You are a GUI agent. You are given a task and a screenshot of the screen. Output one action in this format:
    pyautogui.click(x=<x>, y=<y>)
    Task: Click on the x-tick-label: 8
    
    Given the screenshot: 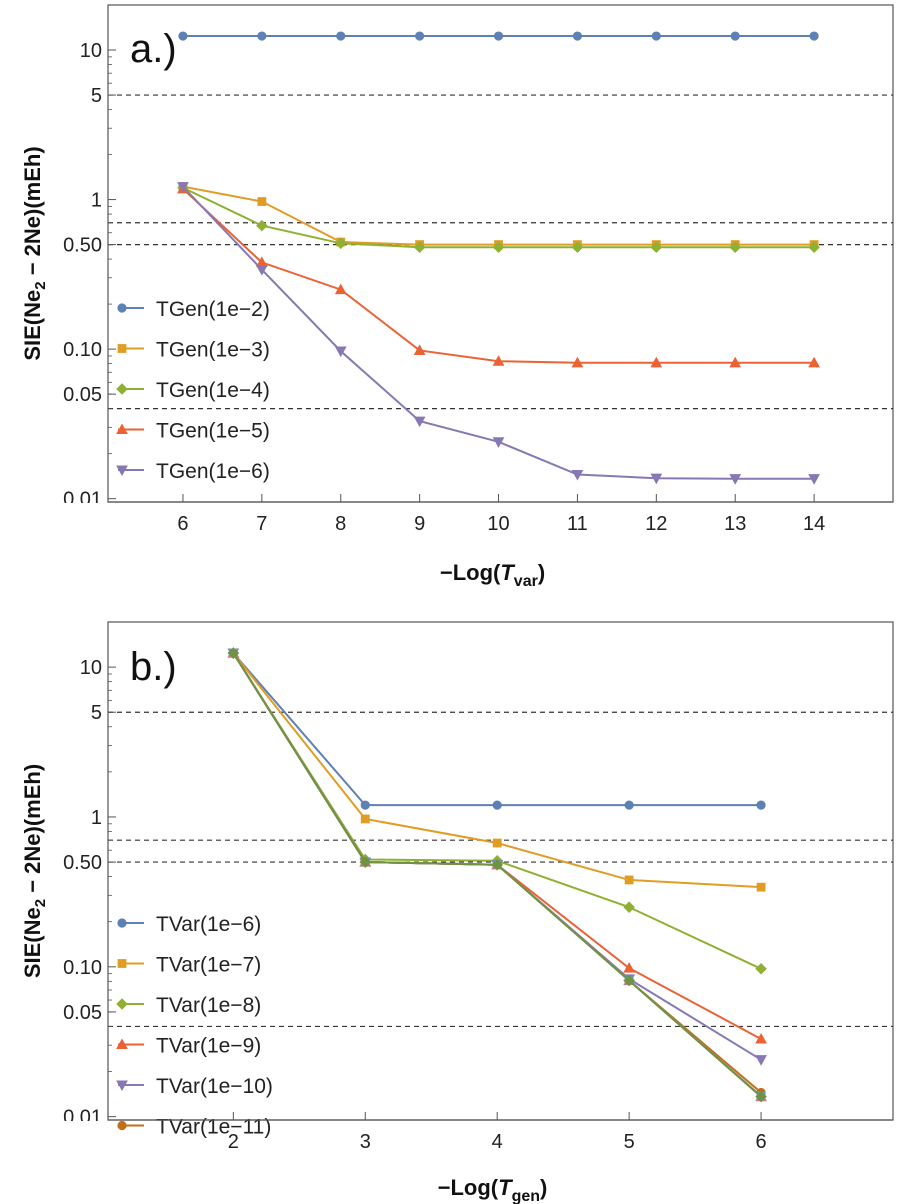 What is the action you would take?
    pyautogui.click(x=340, y=524)
    